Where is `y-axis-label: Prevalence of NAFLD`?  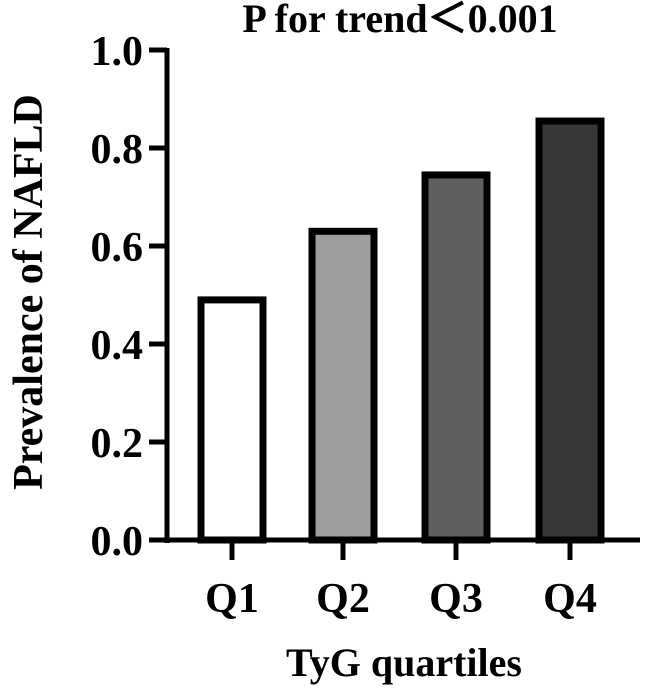 y-axis-label: Prevalence of NAFLD is located at coordinates (29, 292).